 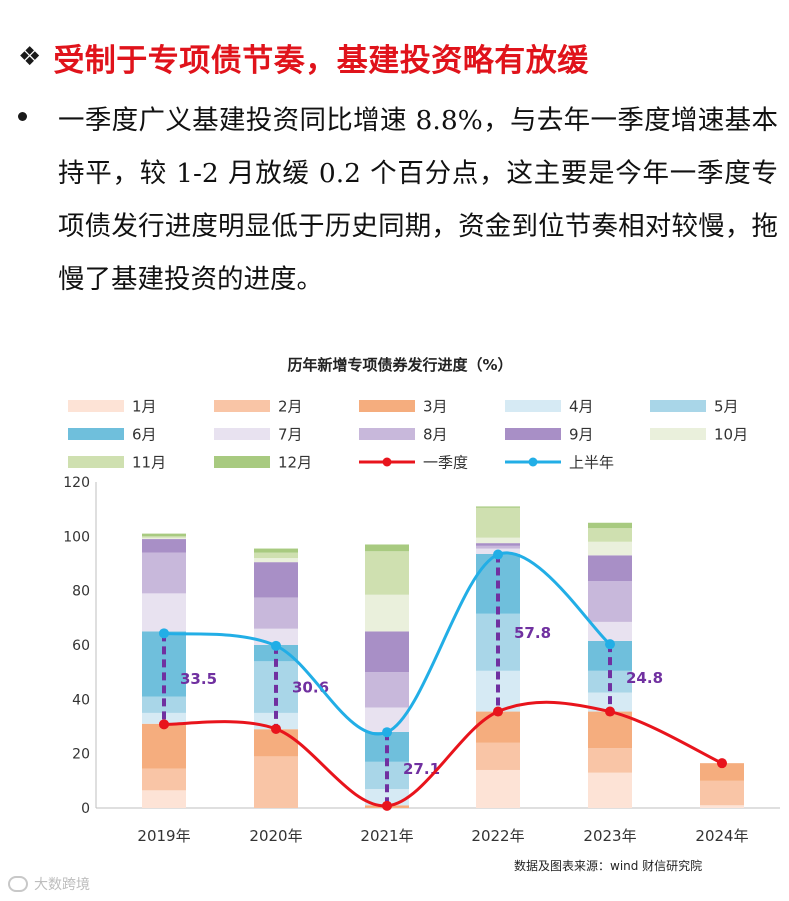 I want to click on legend-一季度-marker, so click(x=387, y=462).